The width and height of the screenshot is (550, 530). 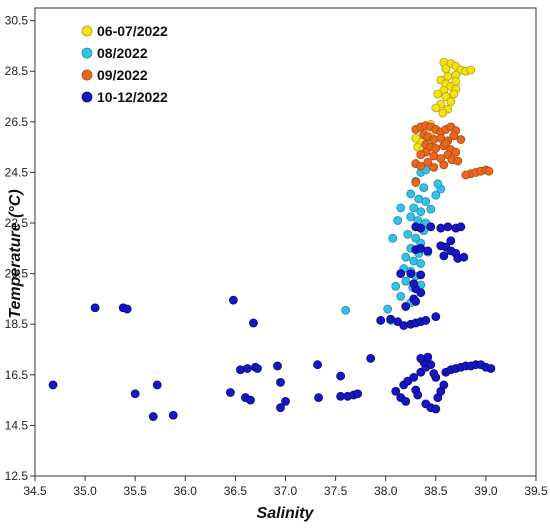 I want to click on y-tick-label: 24.5, so click(x=17, y=172).